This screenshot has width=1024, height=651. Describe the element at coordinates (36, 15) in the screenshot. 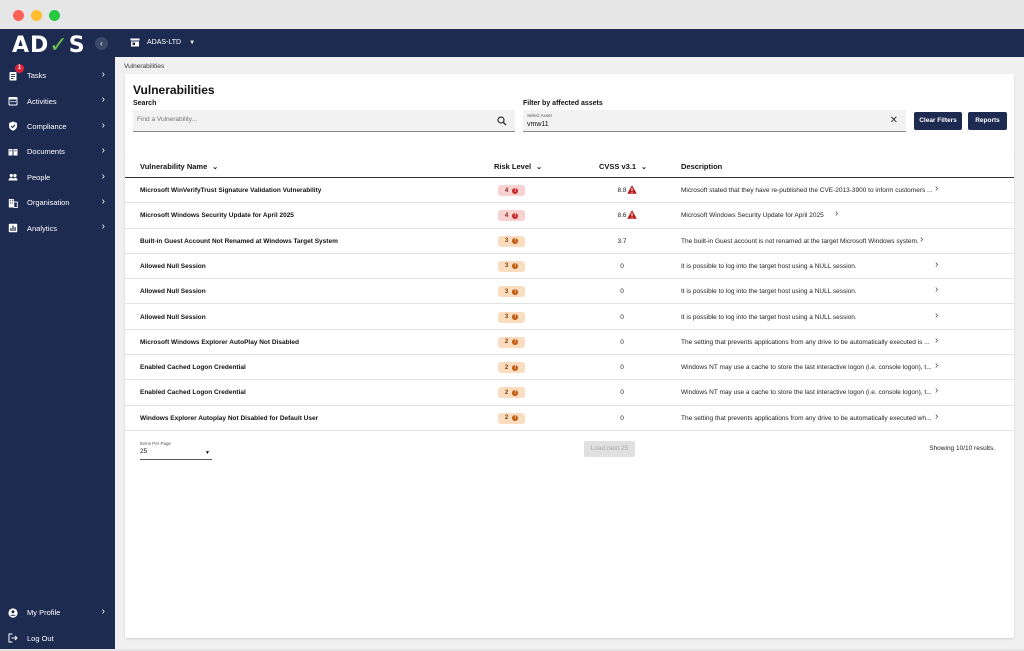

I see `minimize-window-button` at that location.